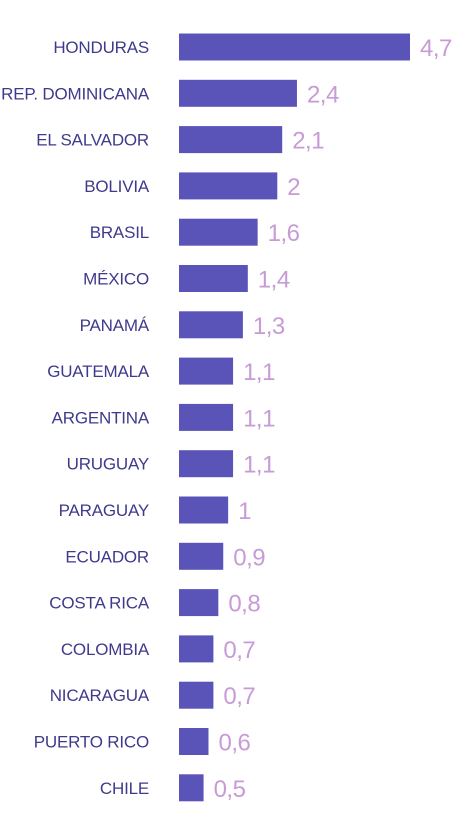 This screenshot has height=826, width=474. I want to click on category-label: HONDURAS, so click(101, 47).